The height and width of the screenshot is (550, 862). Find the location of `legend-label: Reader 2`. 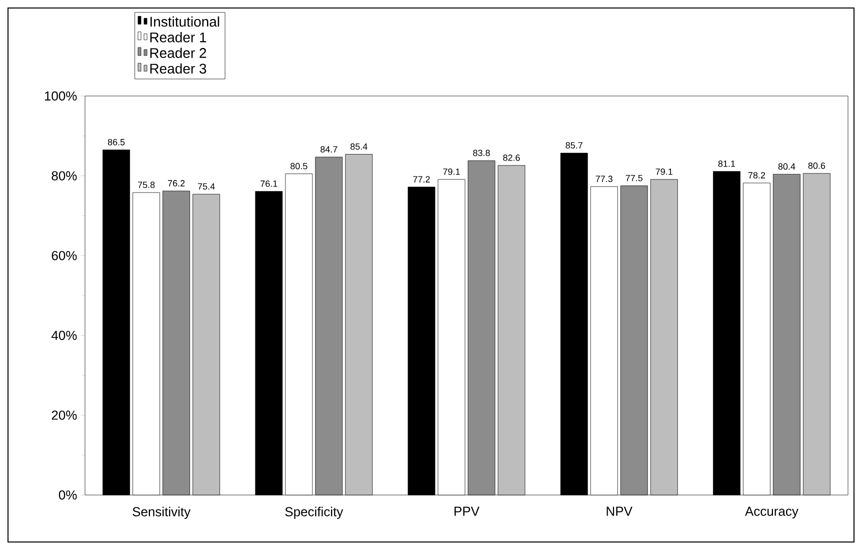

legend-label: Reader 2 is located at coordinates (178, 53).